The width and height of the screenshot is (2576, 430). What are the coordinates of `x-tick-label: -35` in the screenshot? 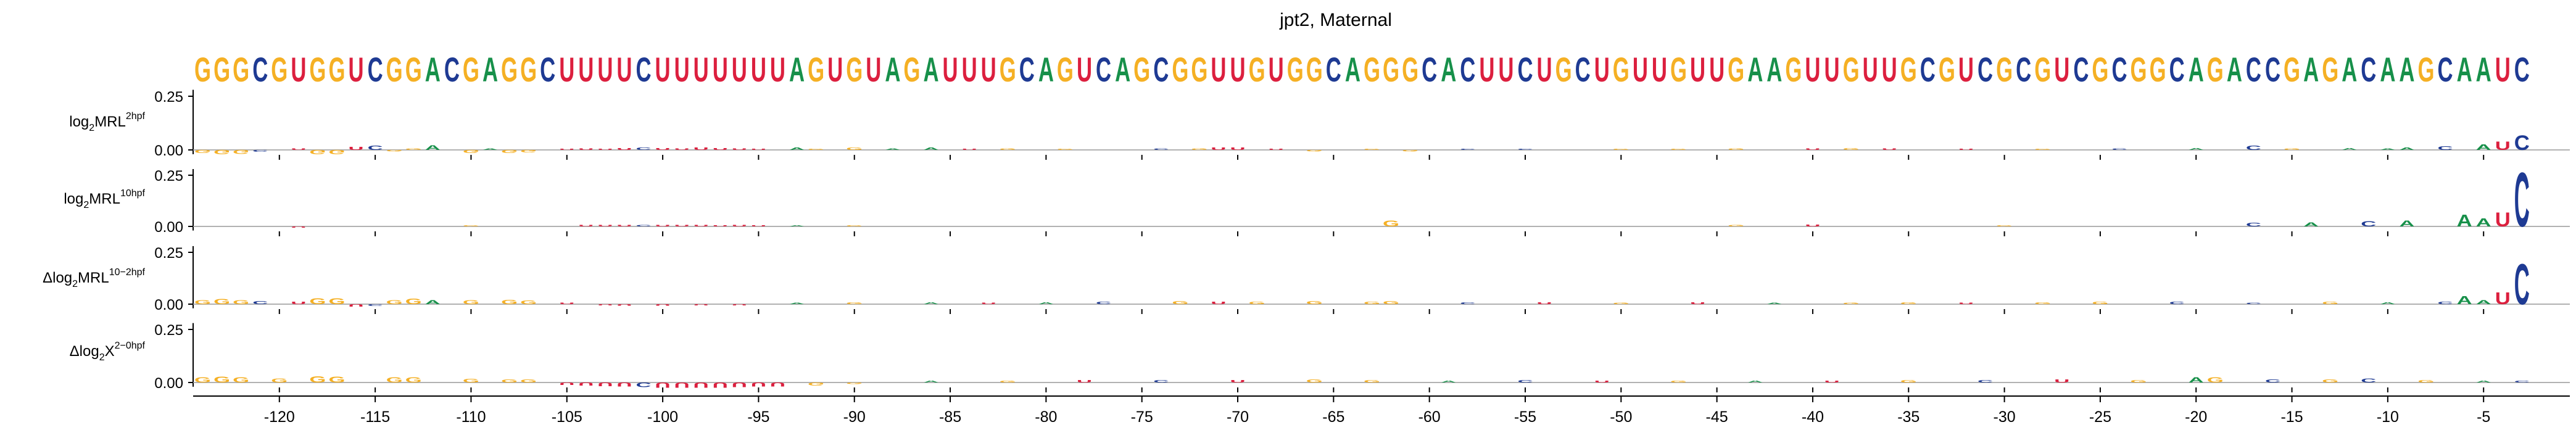 It's located at (1909, 417).